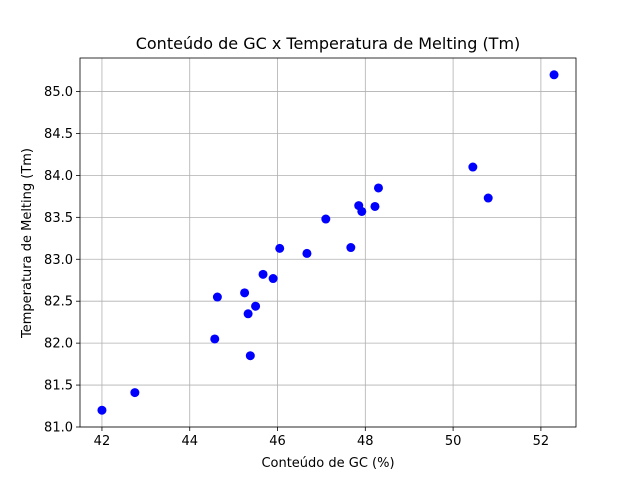 This screenshot has width=640, height=480. Describe the element at coordinates (102, 441) in the screenshot. I see `x-tick-label: 42` at that location.